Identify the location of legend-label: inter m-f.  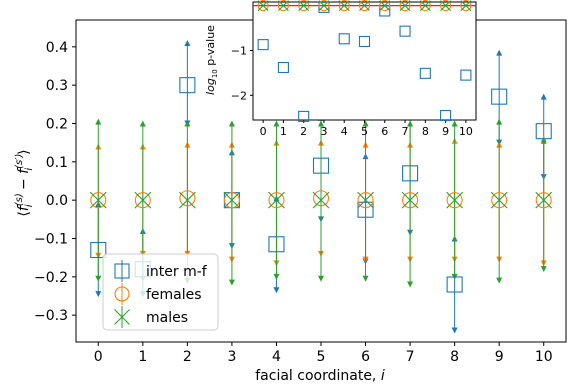
(177, 272).